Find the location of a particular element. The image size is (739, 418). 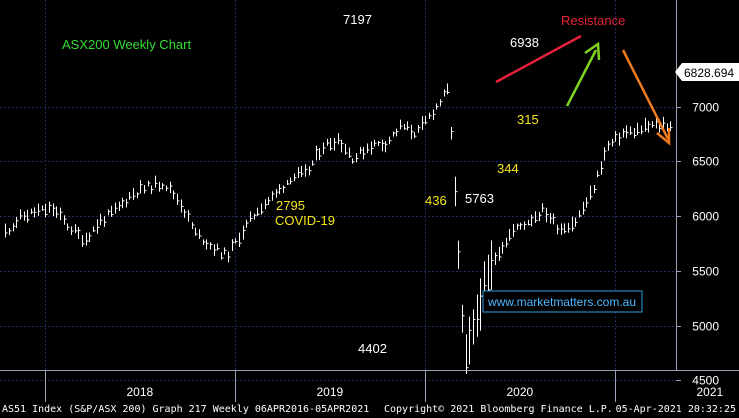

y-tick-label: 6500 is located at coordinates (705, 162).